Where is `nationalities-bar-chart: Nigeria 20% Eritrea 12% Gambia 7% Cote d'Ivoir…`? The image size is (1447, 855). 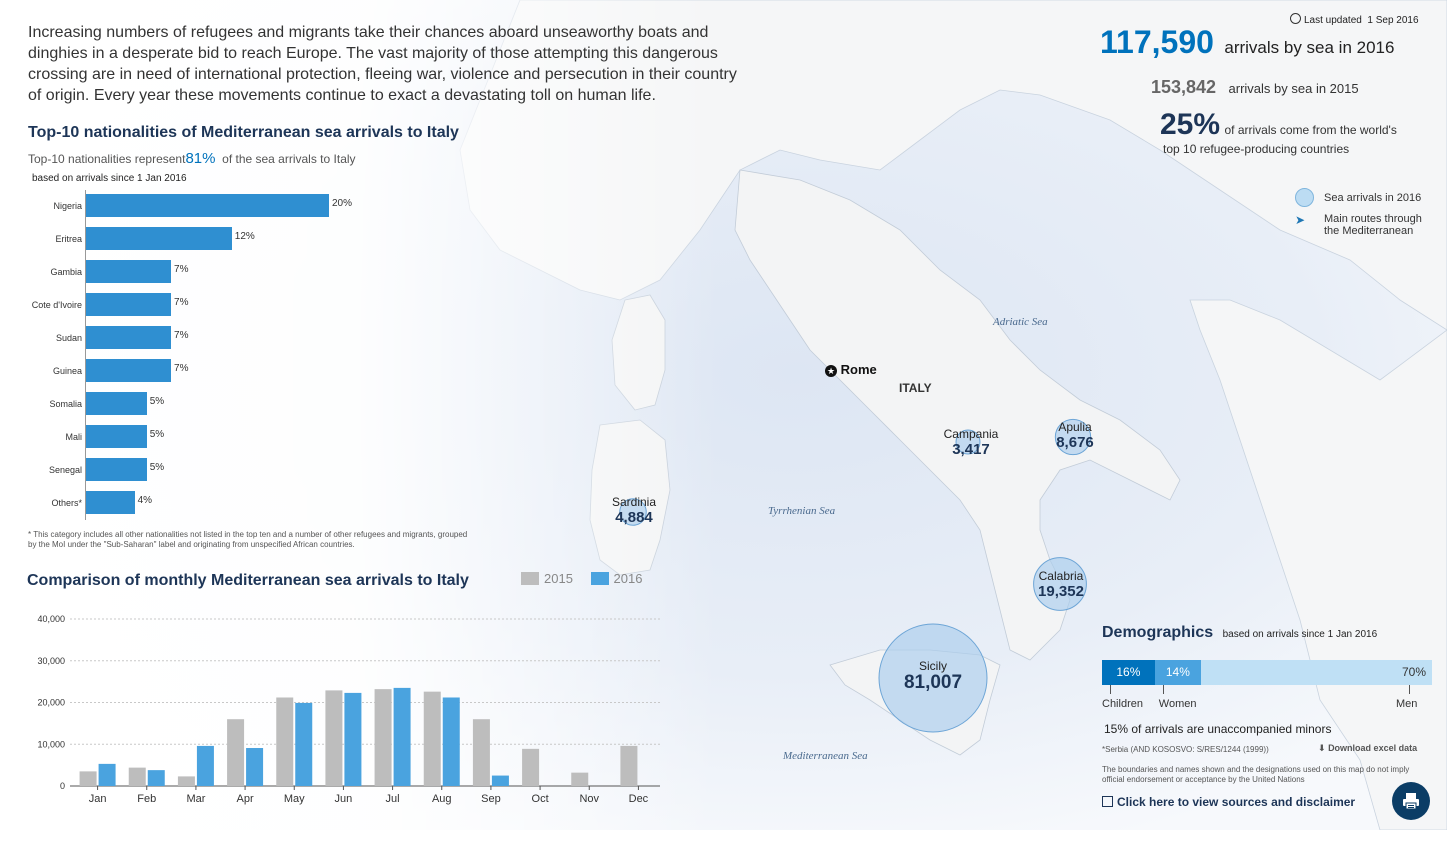
nationalities-bar-chart: Nigeria 20% Eritrea 12% Gambia 7% Cote d'Ivoir… is located at coordinates (210, 355).